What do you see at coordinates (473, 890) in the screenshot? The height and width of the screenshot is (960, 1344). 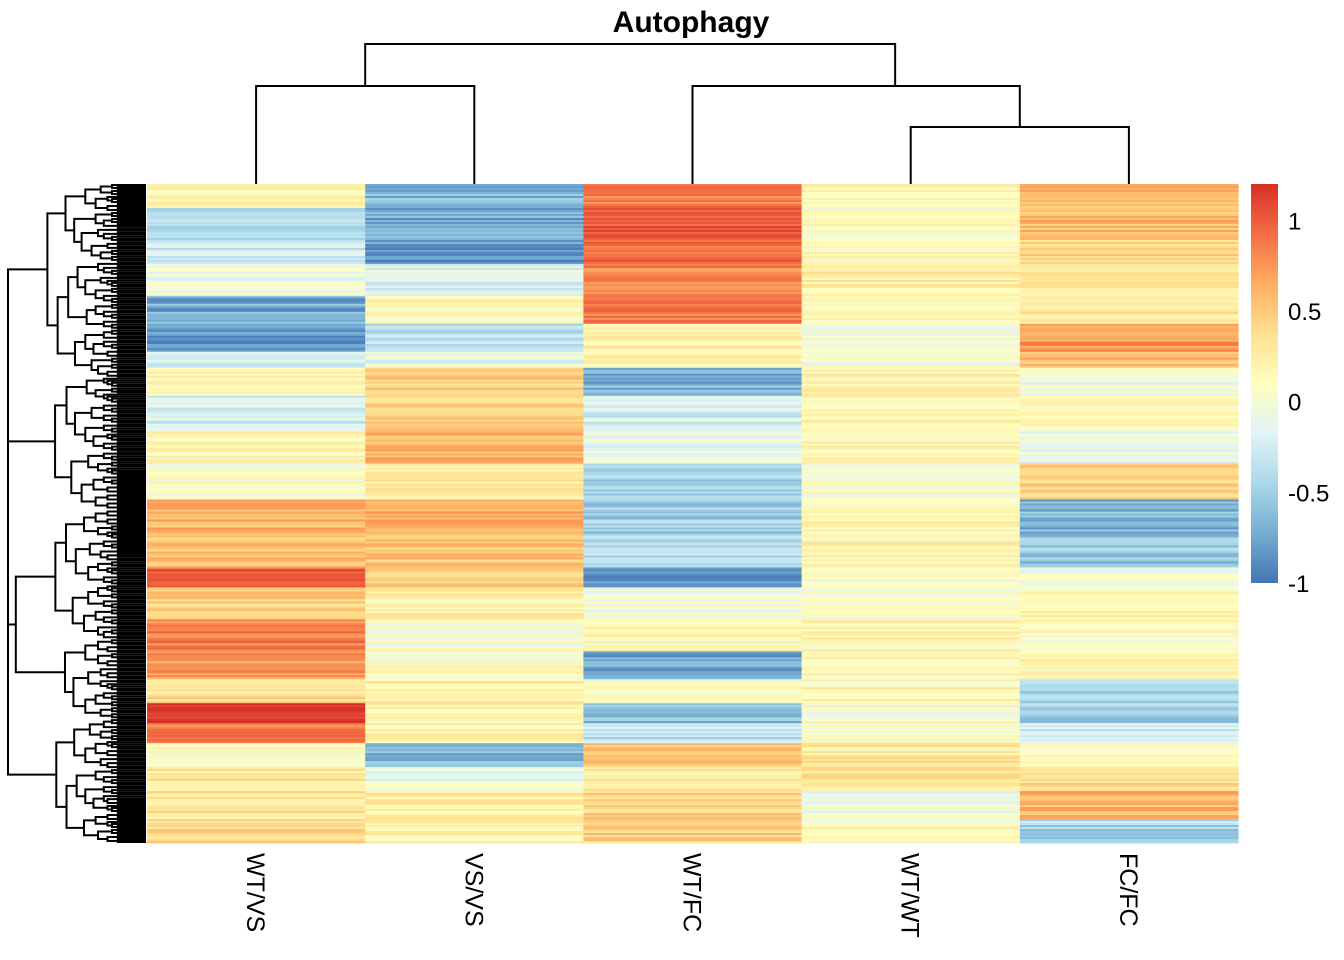 I see `column-label: VS/VS` at bounding box center [473, 890].